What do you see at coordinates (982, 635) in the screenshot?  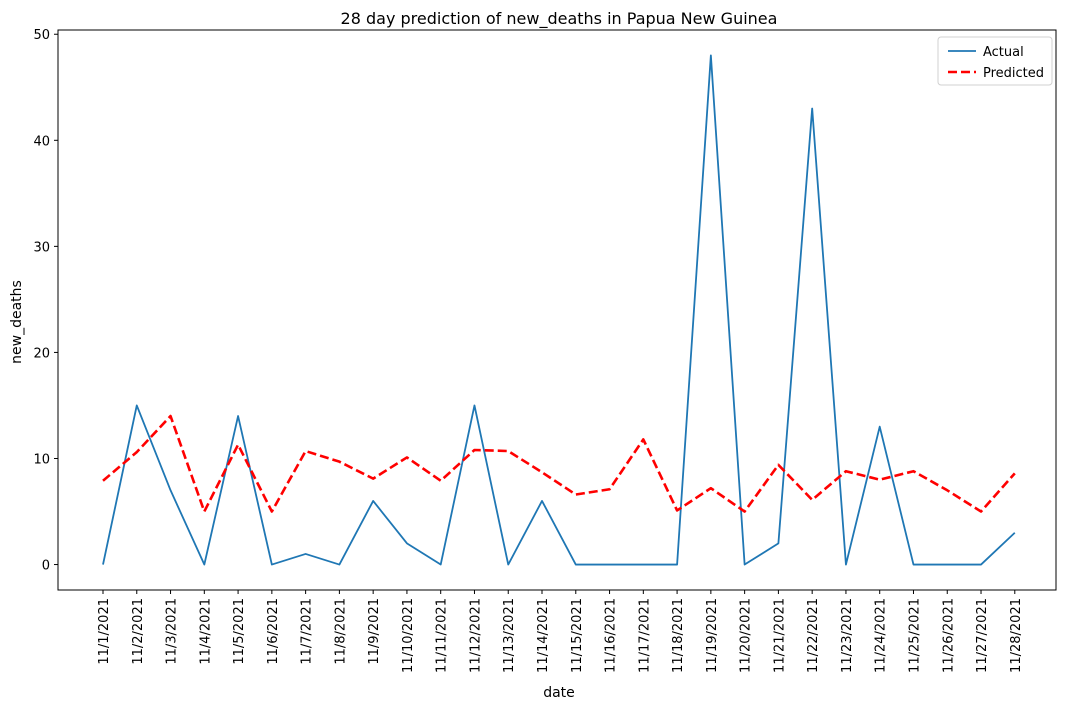 I see `x-tick-label: 11/27/2021` at bounding box center [982, 635].